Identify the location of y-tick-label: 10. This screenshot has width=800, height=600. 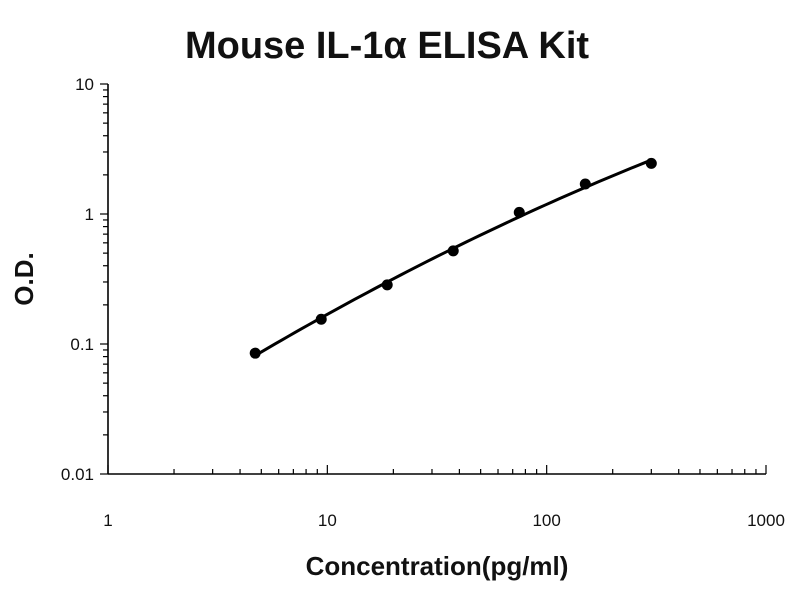
(84, 84).